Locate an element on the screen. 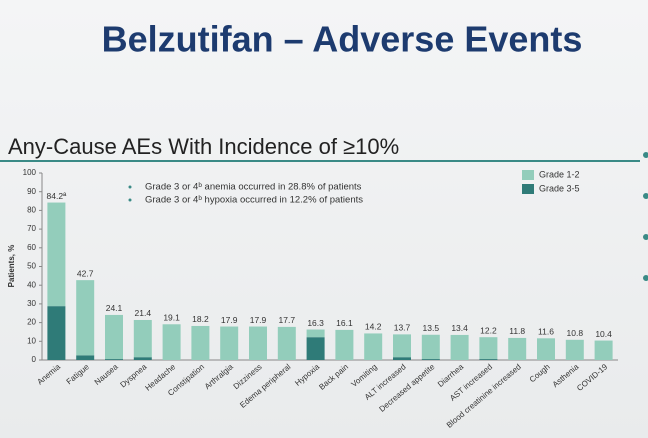 The width and height of the screenshot is (648, 438). y-tick-label: 30 is located at coordinates (31, 303).